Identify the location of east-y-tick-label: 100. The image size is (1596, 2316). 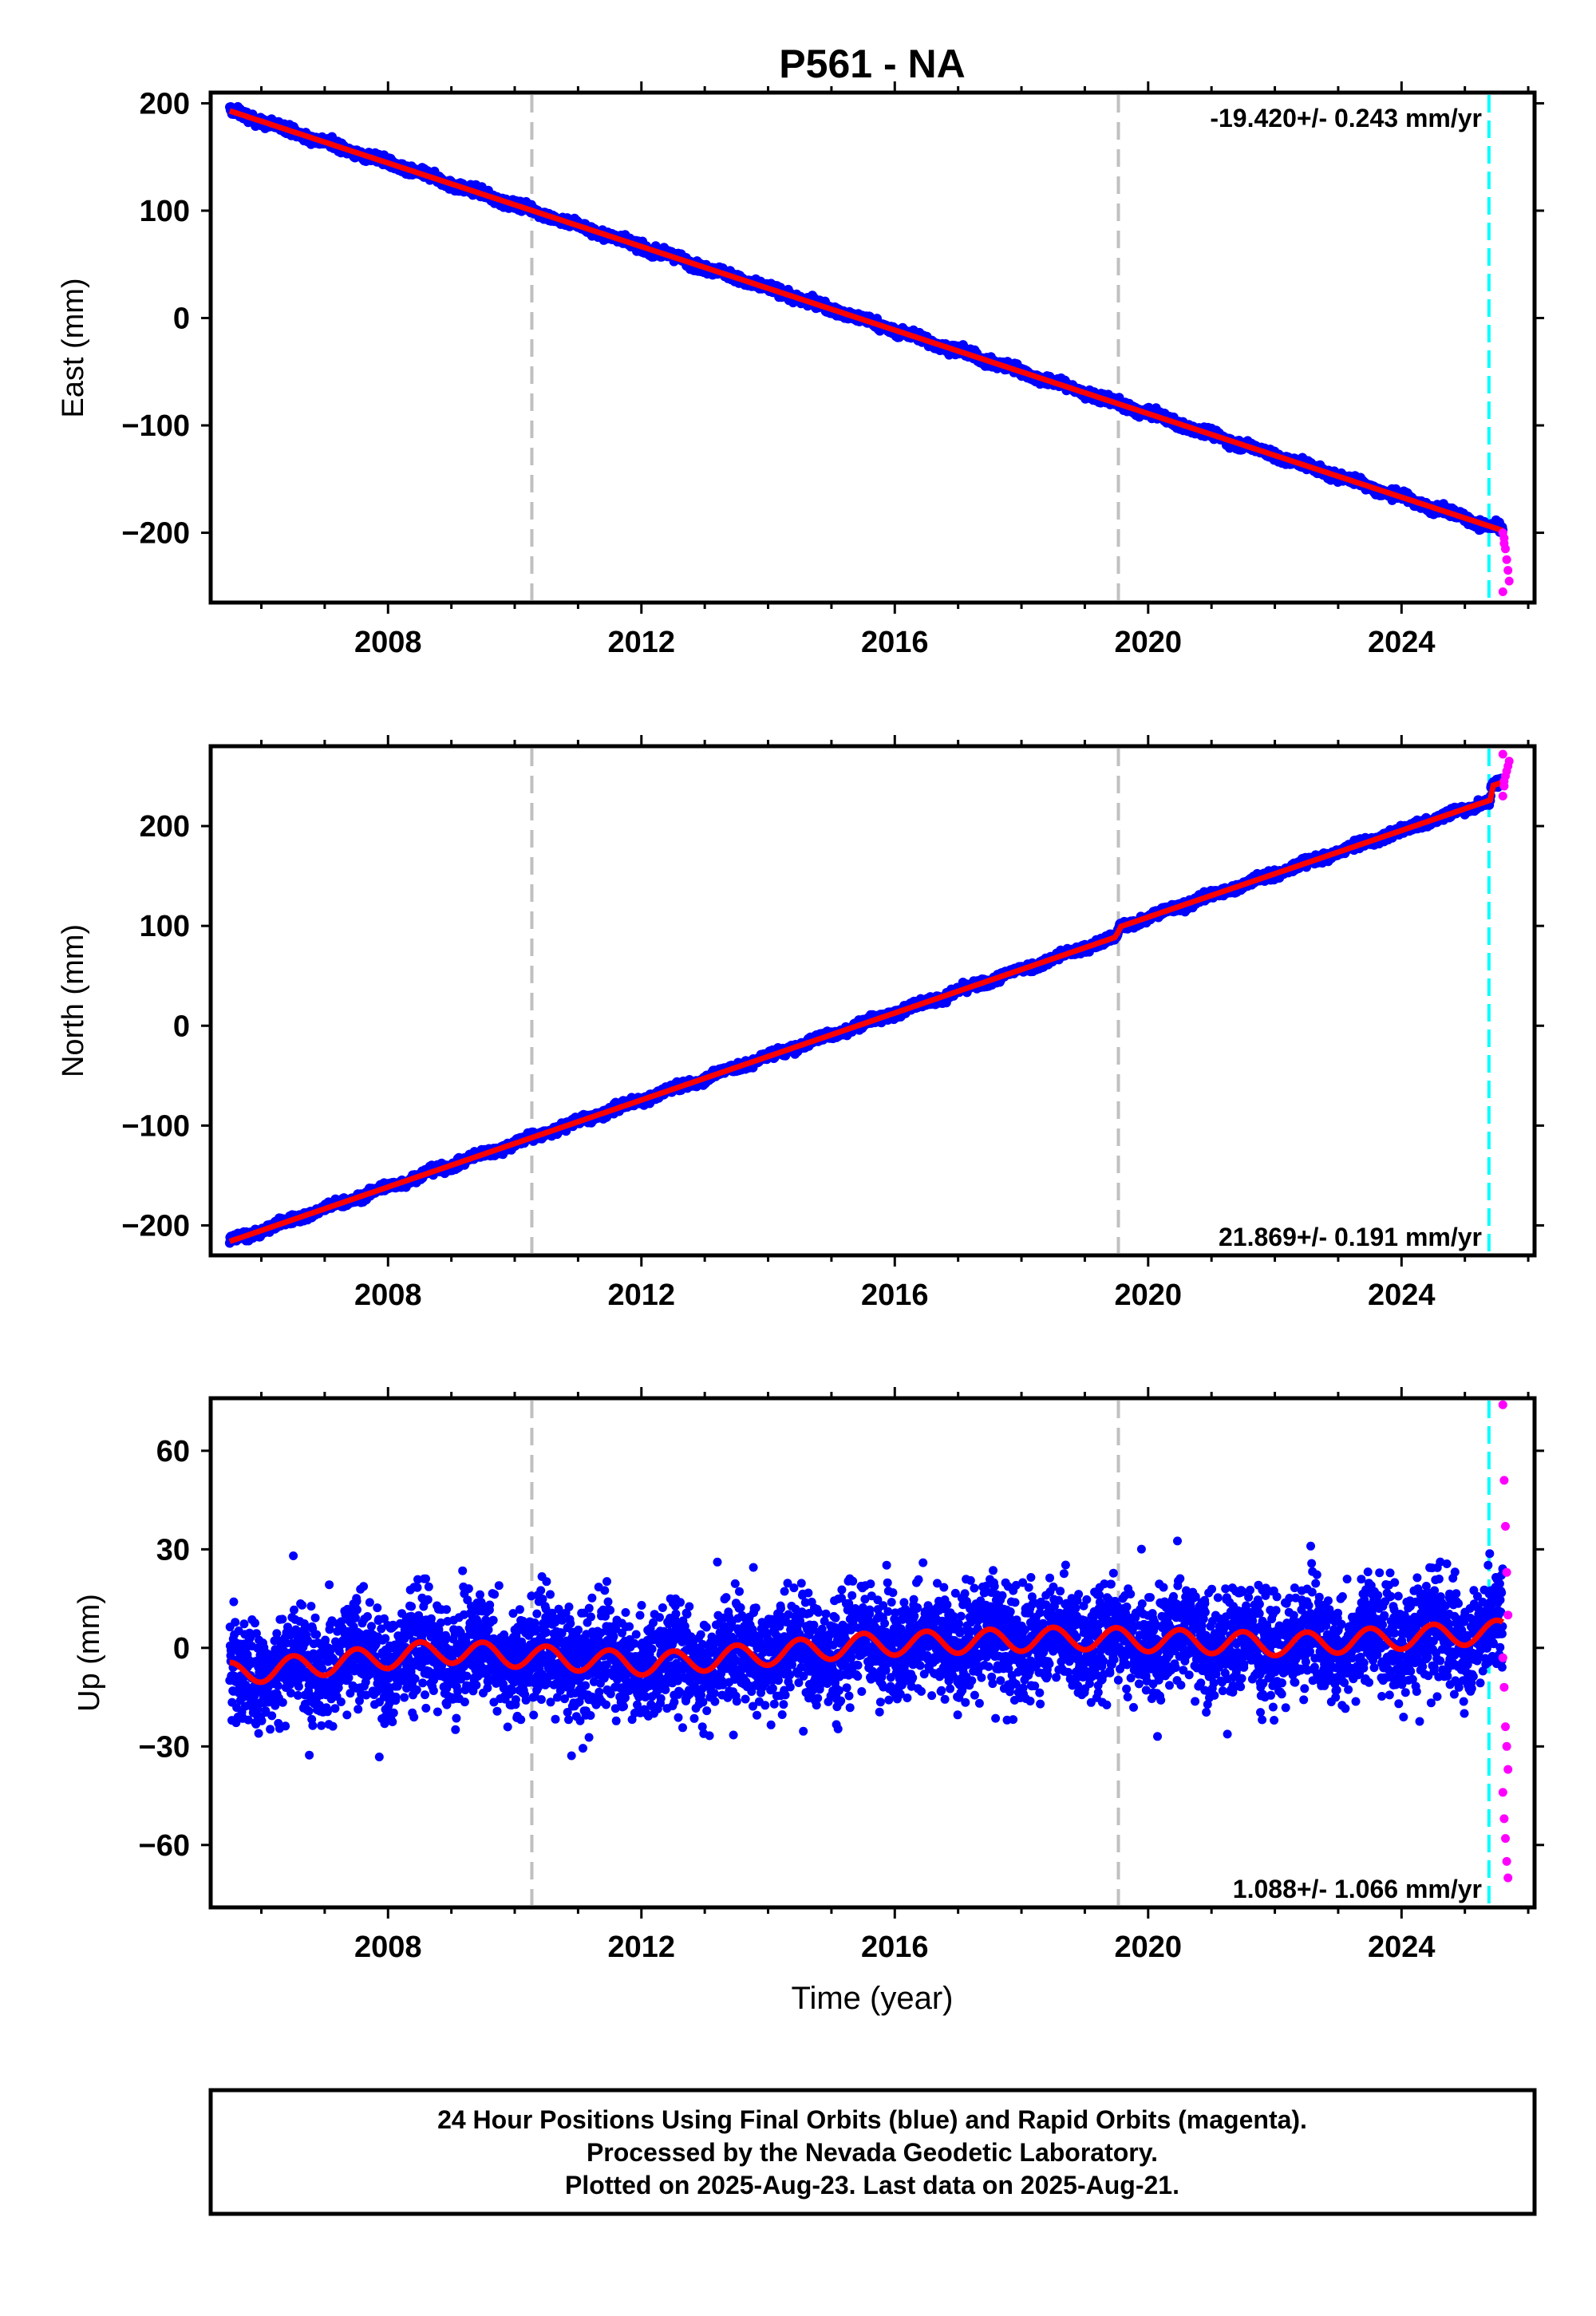
(165, 211).